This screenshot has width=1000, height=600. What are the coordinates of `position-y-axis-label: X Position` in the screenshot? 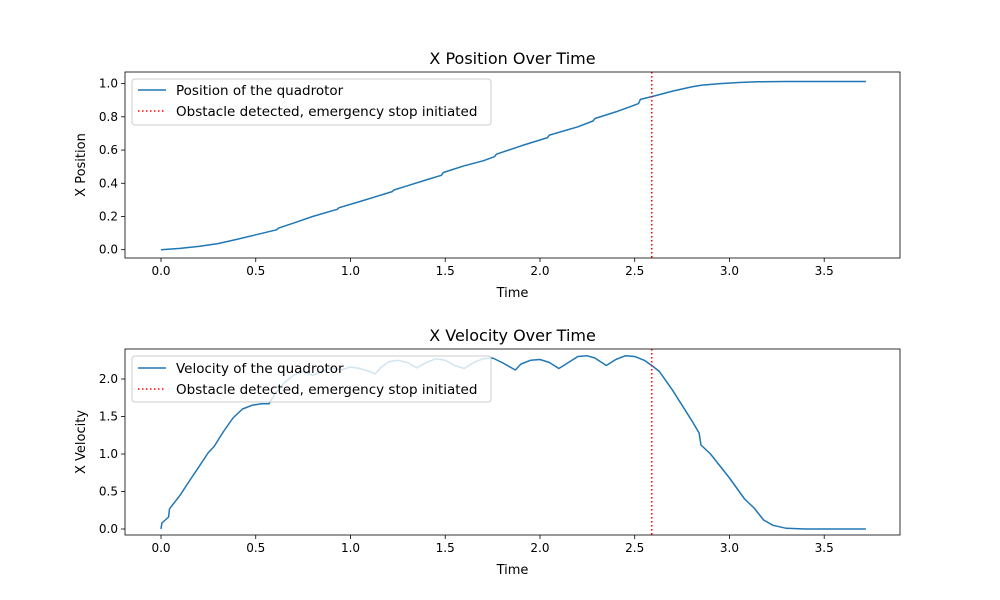 It's located at (81, 165).